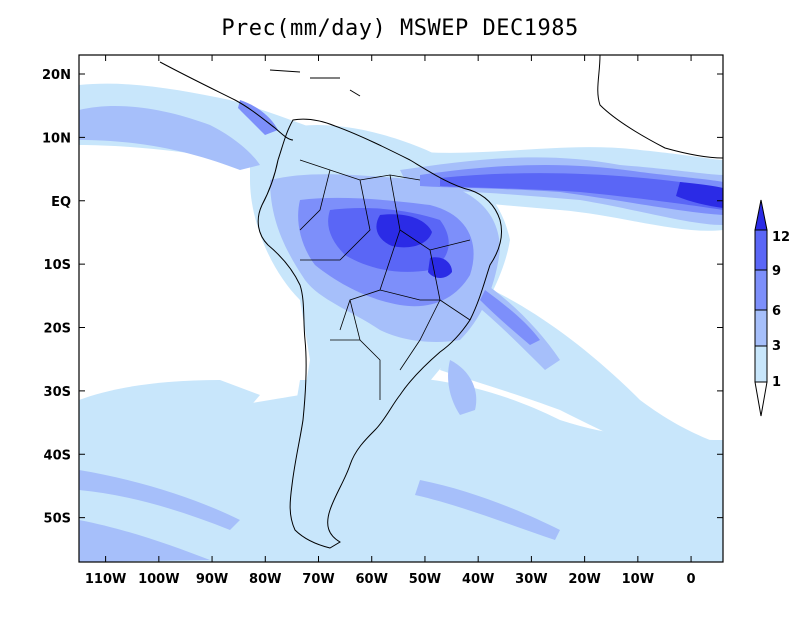 This screenshot has height=618, width=800. Describe the element at coordinates (660, 107) in the screenshot. I see `west-africa-coastline` at that location.